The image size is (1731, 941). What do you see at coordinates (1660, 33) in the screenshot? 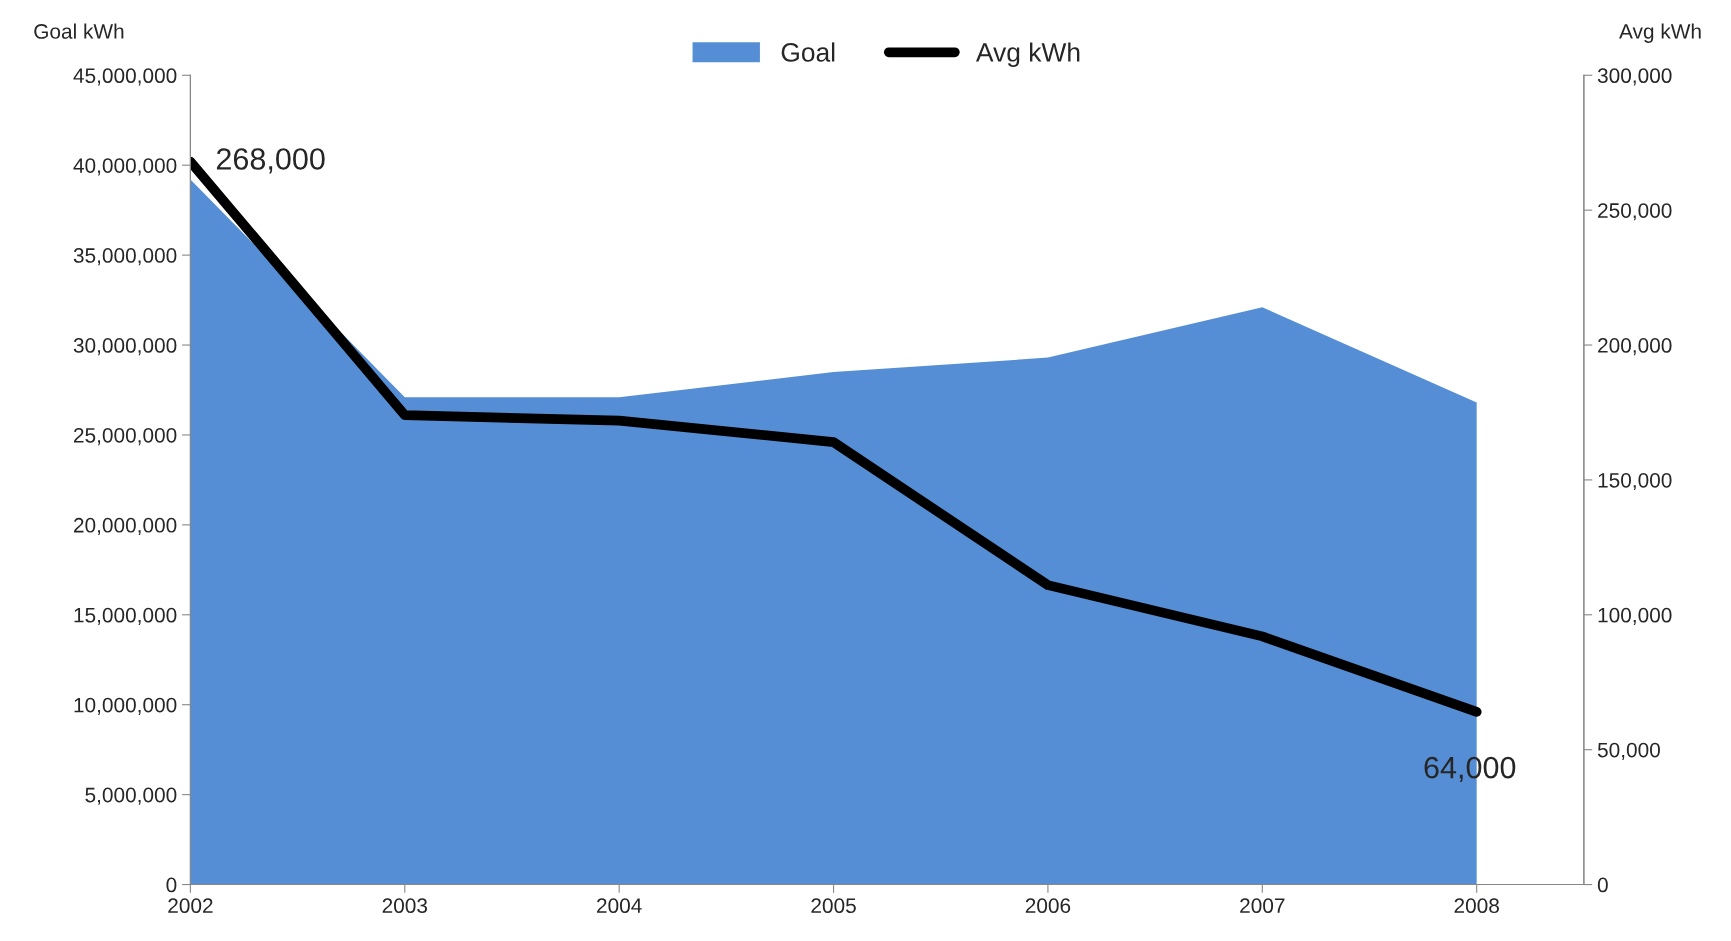
I see `y2-axis-title: Avg kWh` at bounding box center [1660, 33].